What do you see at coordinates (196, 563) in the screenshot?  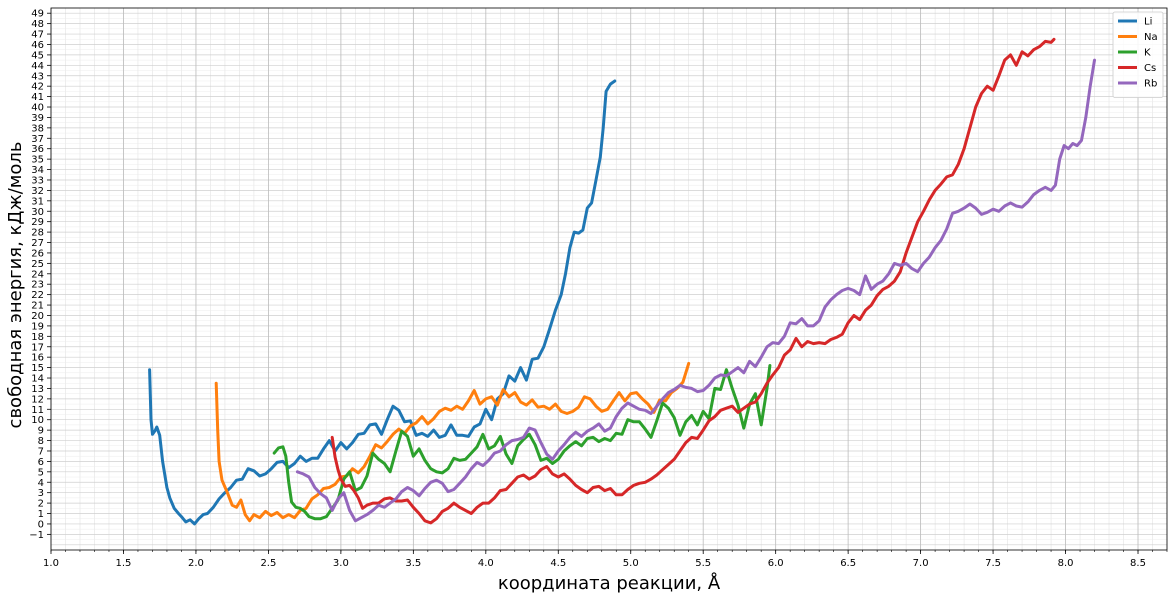 I see `x-tick-label: 2.0` at bounding box center [196, 563].